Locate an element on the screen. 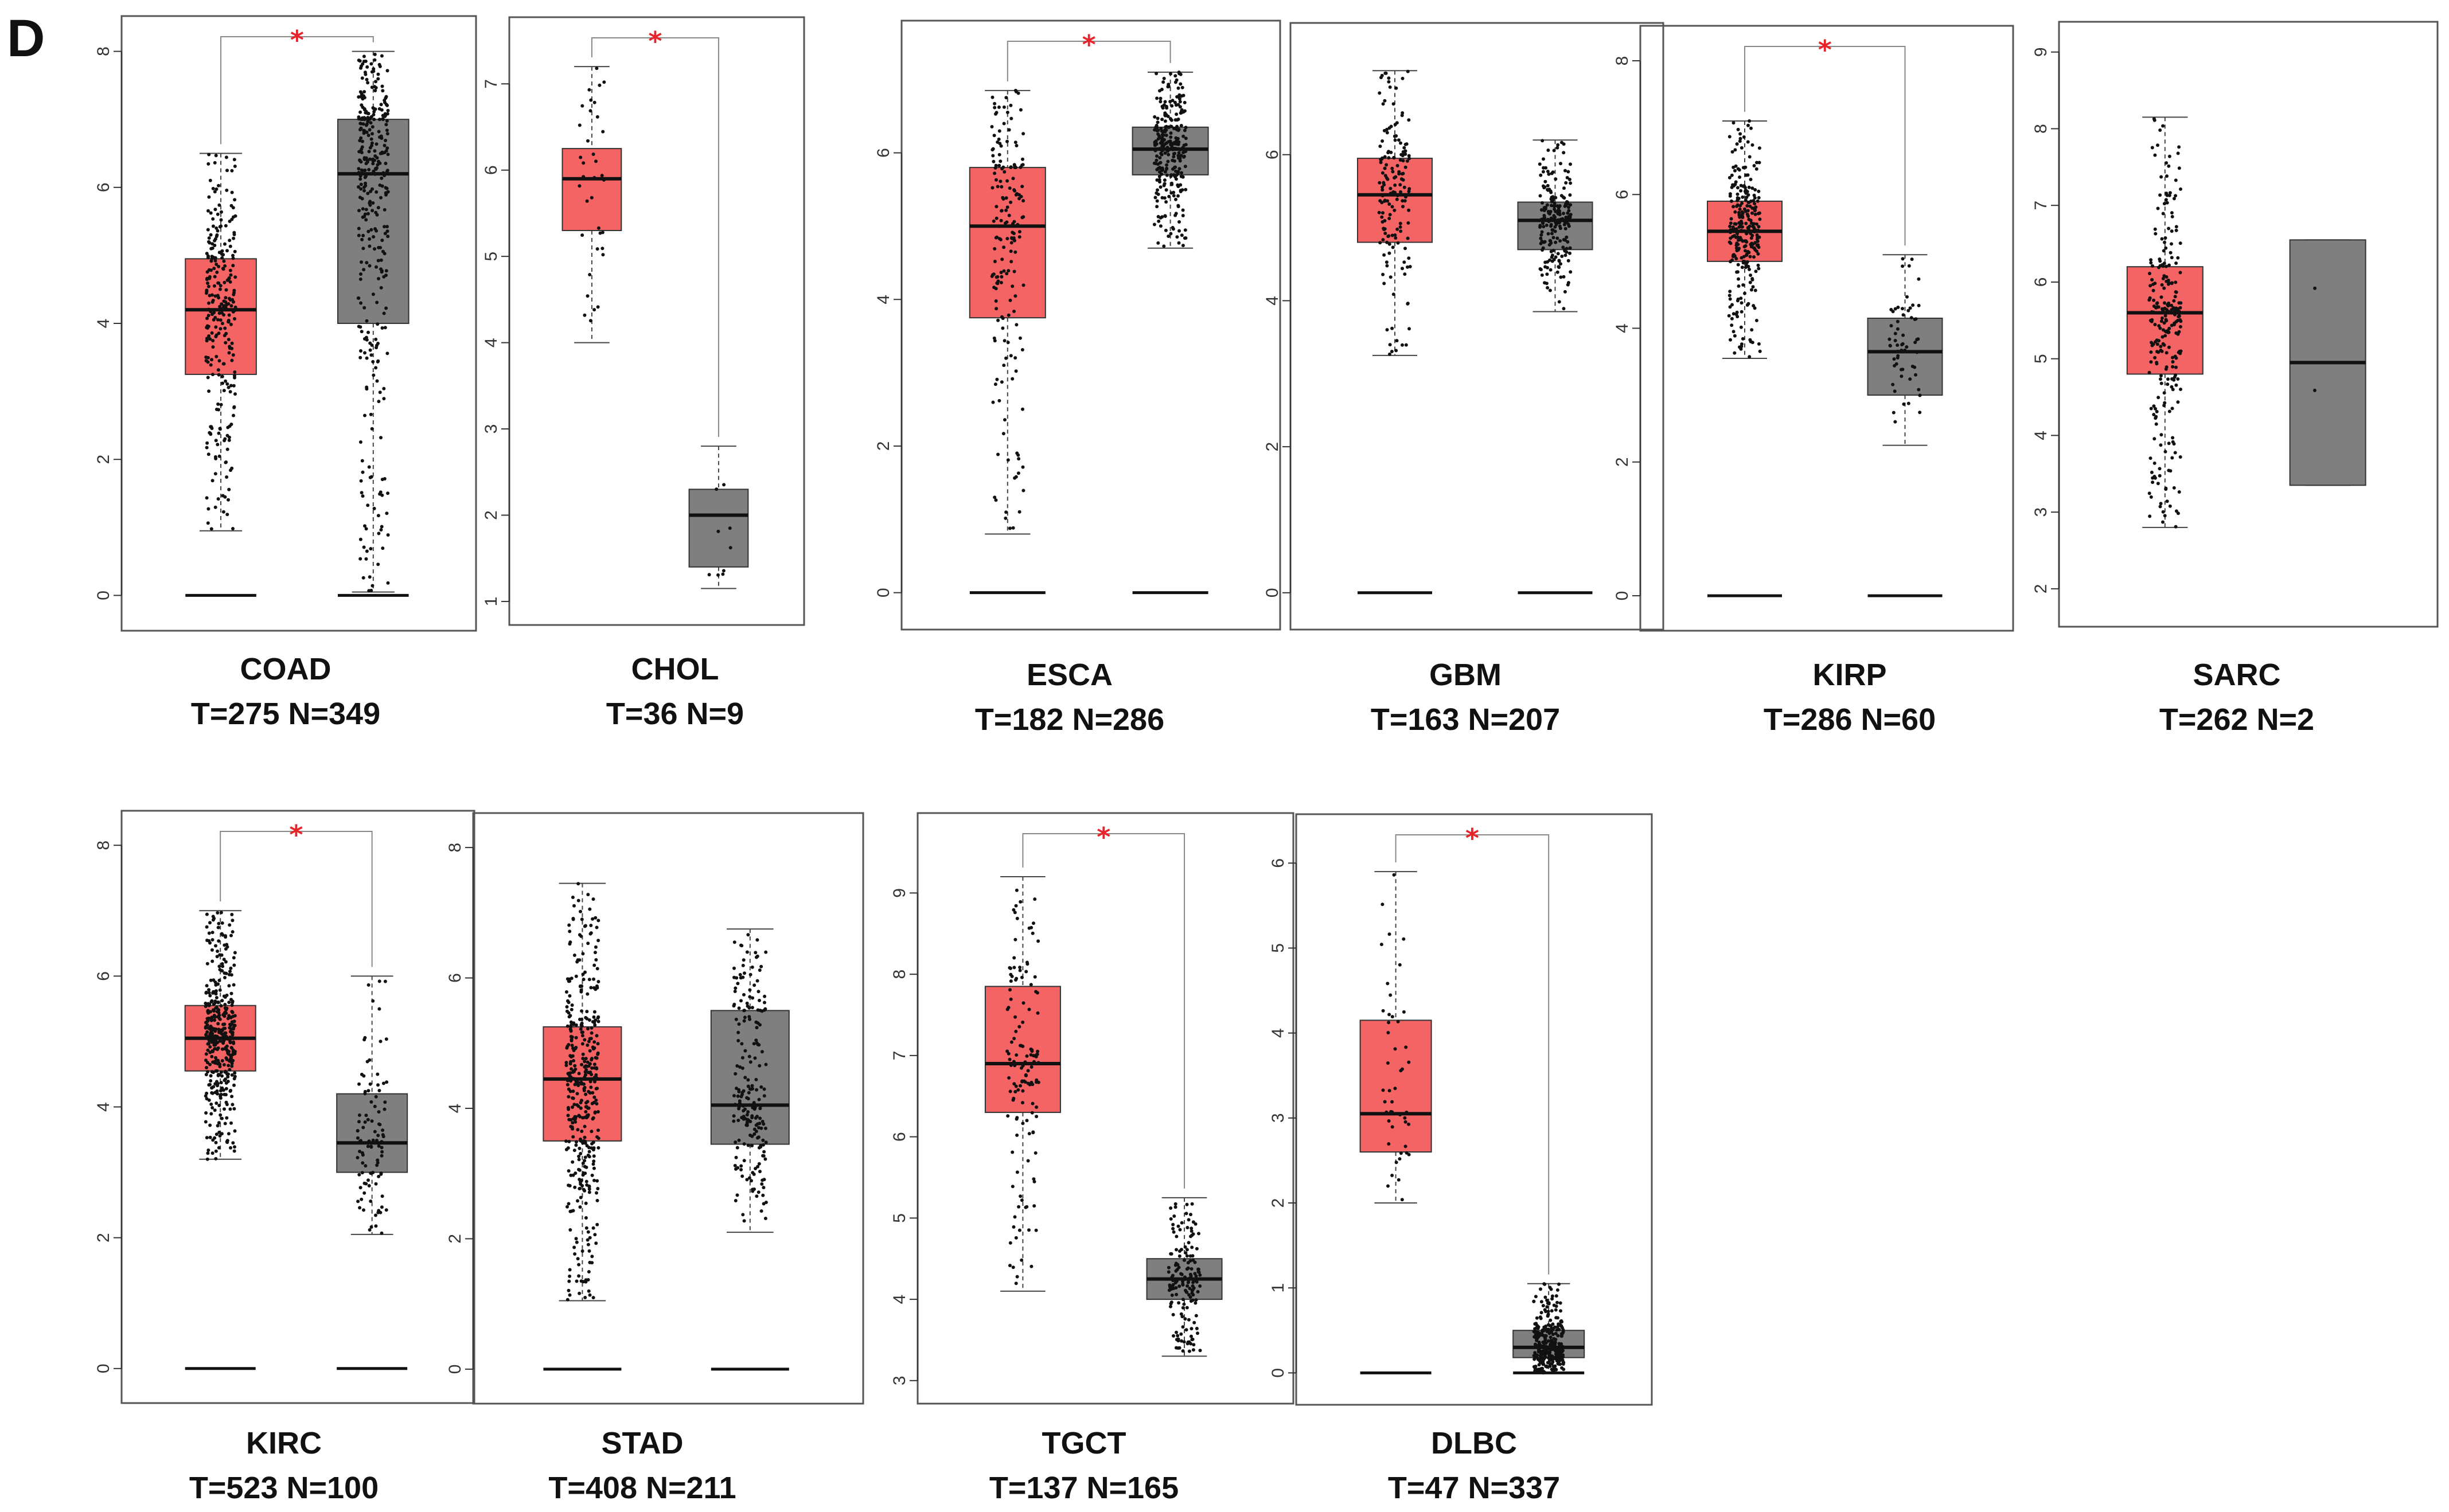 Image resolution: width=2449 pixels, height=1512 pixels. tumor-points is located at coordinates (1023, 1087).